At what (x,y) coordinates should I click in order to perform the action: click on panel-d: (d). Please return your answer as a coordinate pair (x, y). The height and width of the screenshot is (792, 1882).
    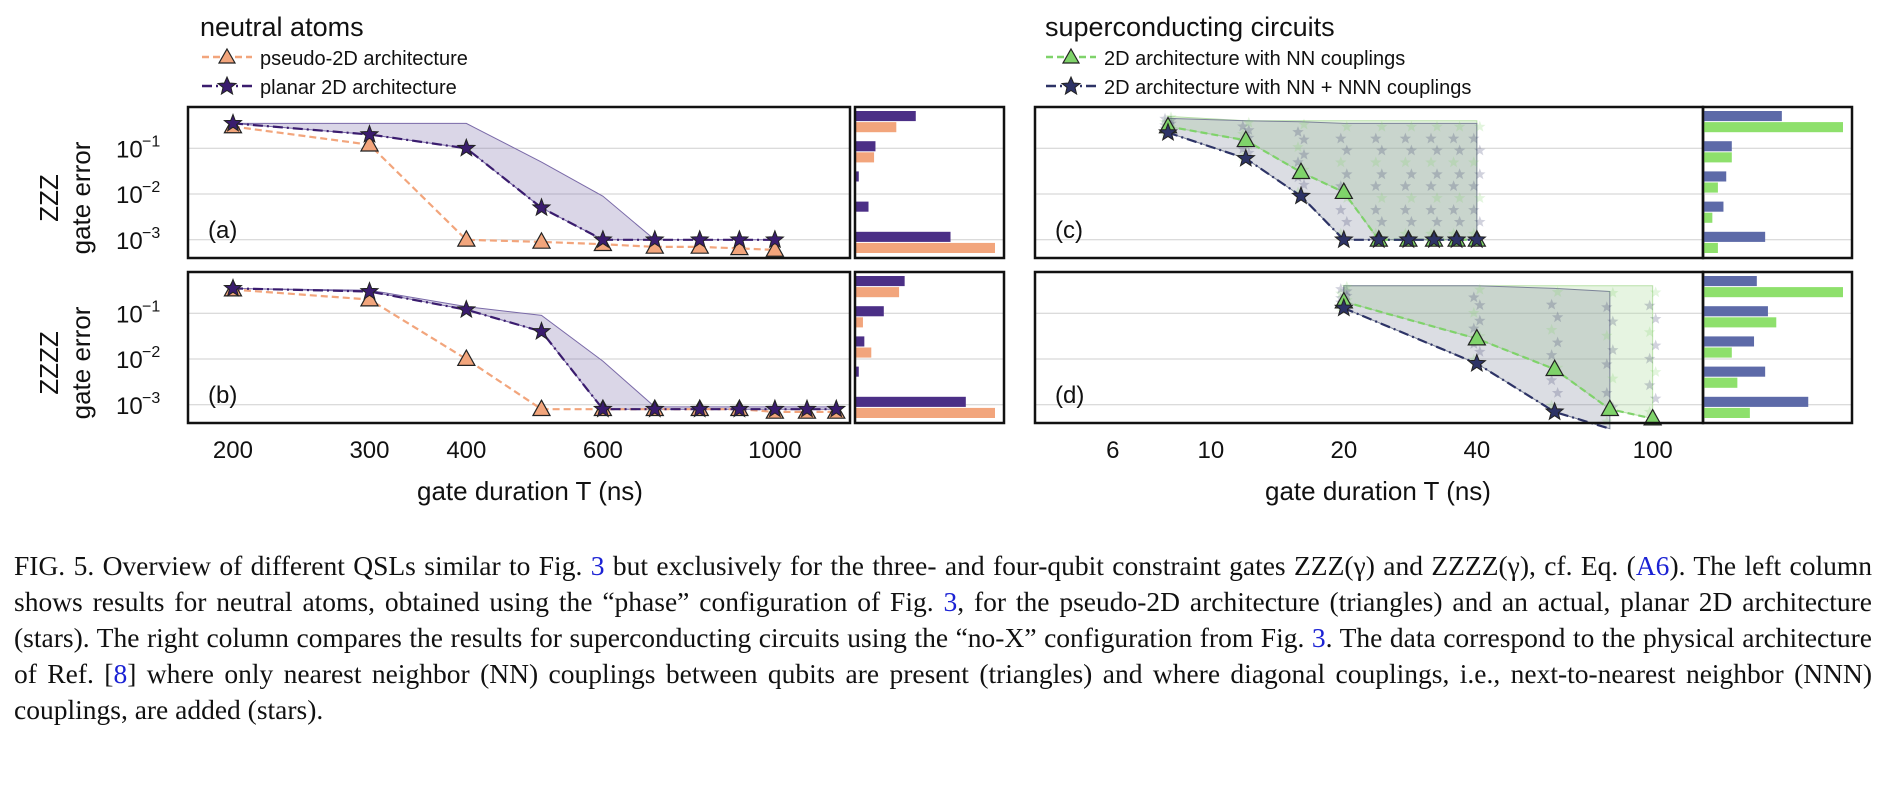
    Looking at the image, I should click on (1369, 350).